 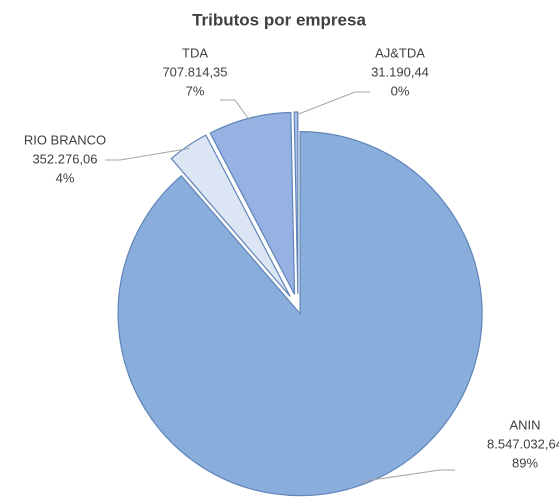 What do you see at coordinates (400, 71) in the screenshot?
I see `value-label: 31.190,44` at bounding box center [400, 71].